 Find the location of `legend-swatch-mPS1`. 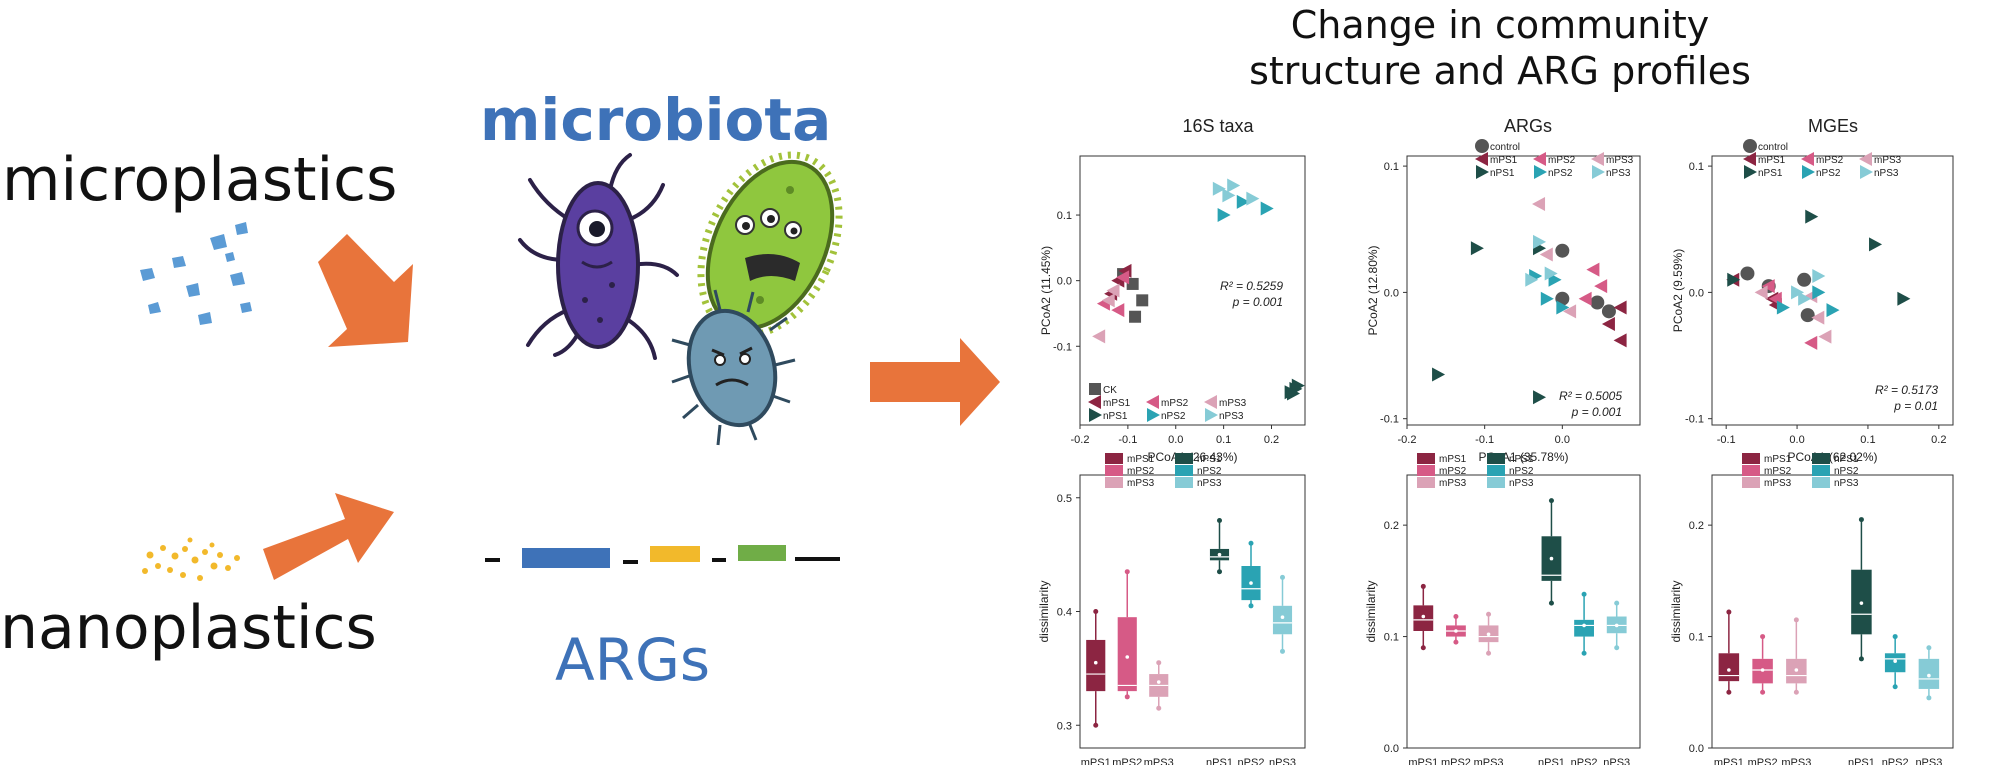

legend-swatch-mPS1 is located at coordinates (1114, 458).